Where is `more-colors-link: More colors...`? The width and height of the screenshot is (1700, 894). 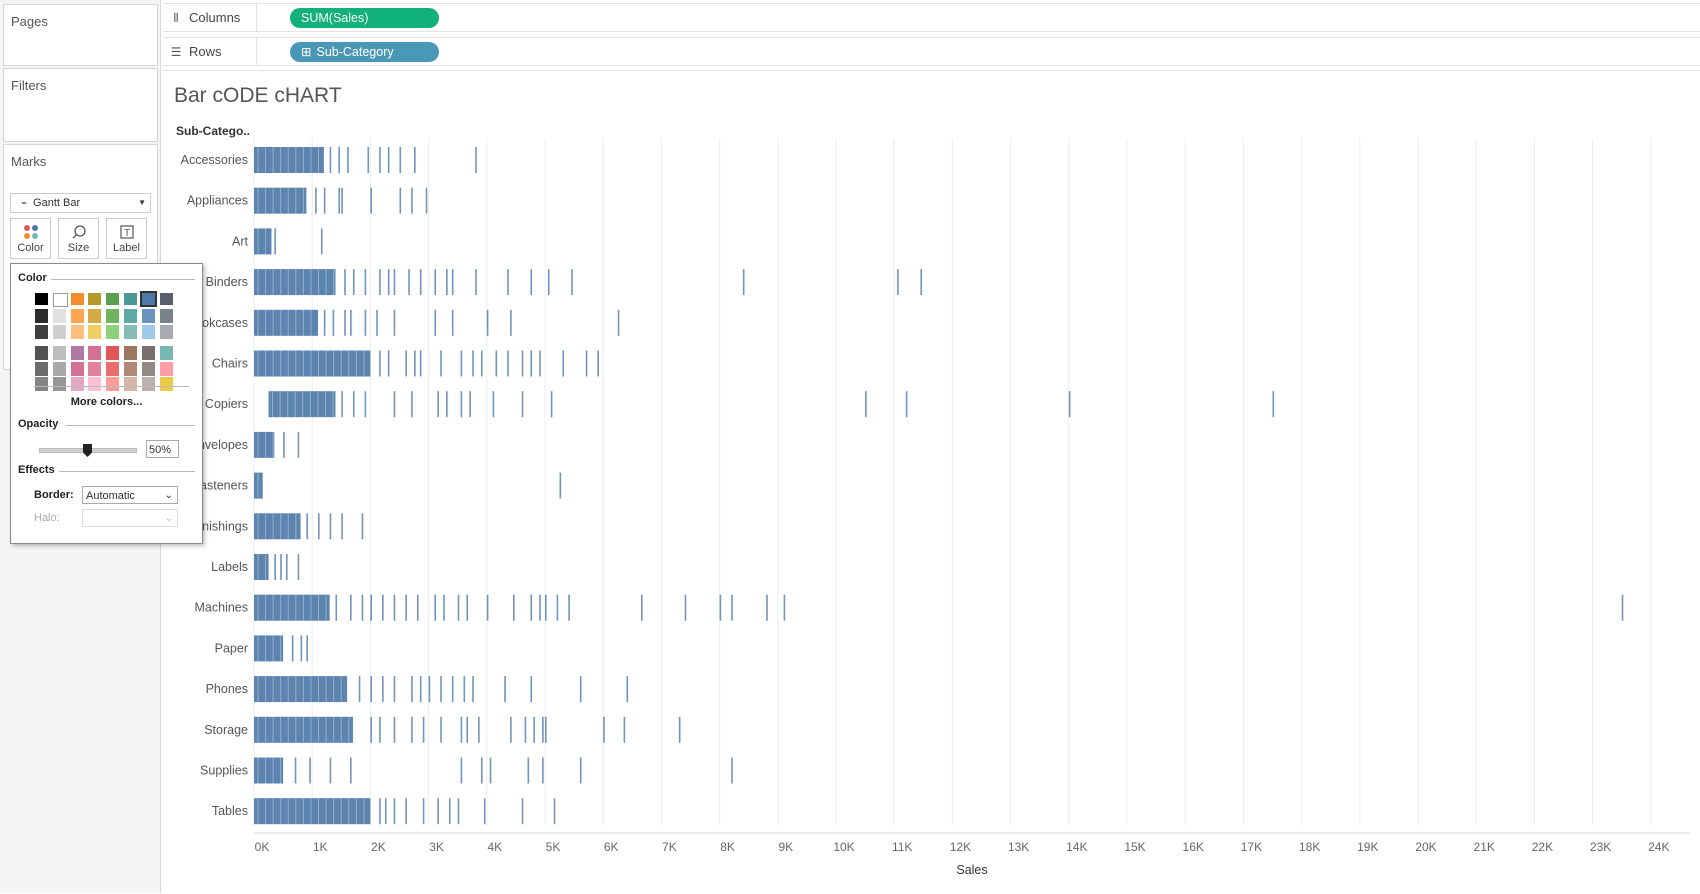 more-colors-link: More colors... is located at coordinates (106, 402).